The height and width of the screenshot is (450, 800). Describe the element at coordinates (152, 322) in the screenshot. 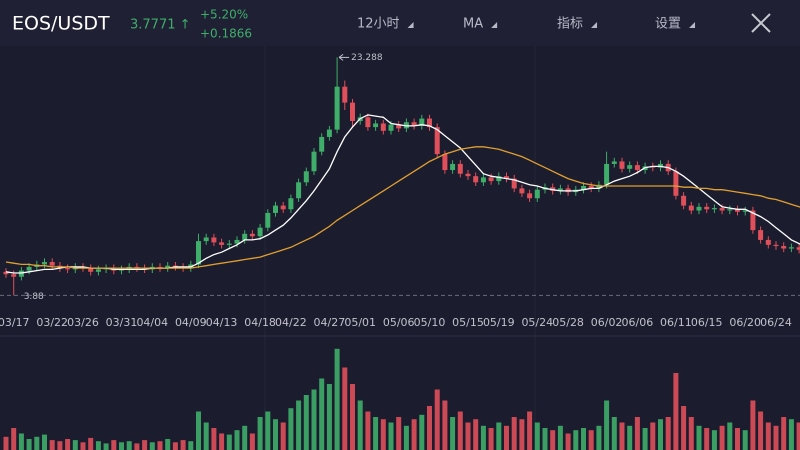

I see `x-tick-label: 04/04` at that location.